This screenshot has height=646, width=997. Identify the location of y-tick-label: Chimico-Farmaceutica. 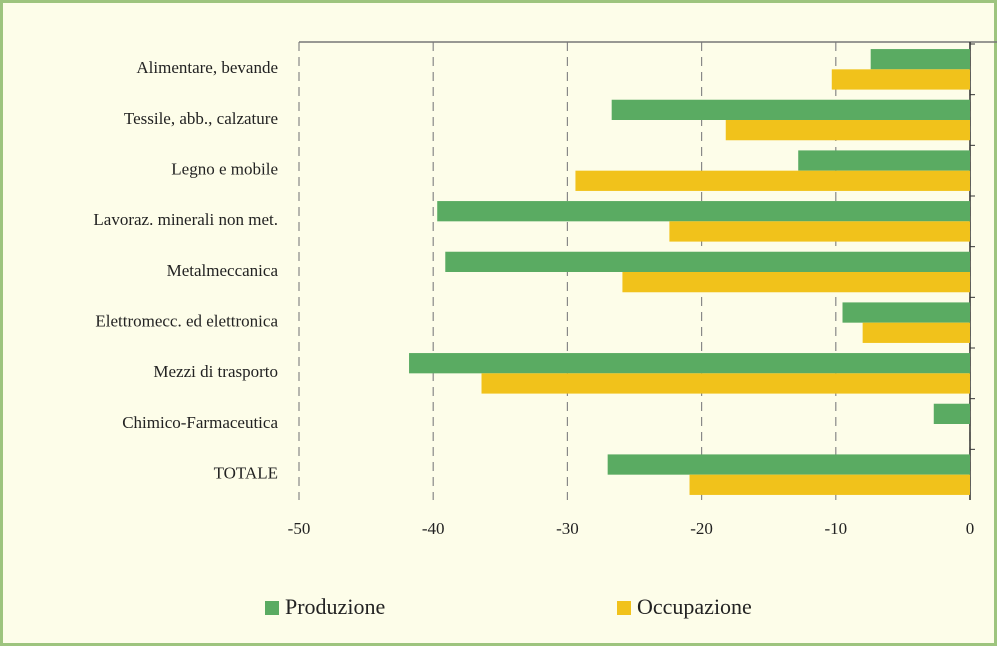
(200, 422).